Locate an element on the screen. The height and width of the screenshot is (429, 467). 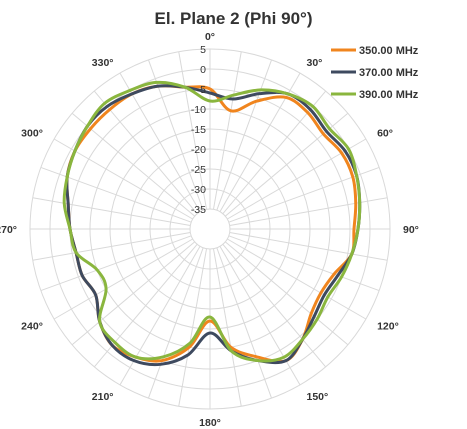
radial-tick-label-4: -15 is located at coordinates (198, 130).